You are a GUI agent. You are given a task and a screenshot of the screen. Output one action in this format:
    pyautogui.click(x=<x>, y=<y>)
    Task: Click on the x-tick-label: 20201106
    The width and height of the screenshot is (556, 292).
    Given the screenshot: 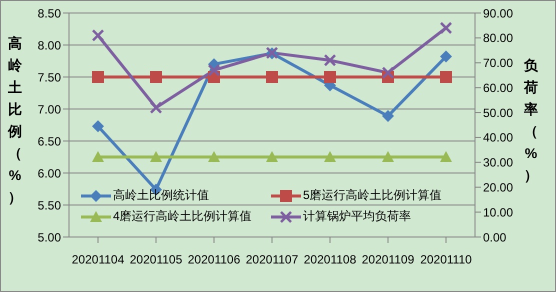 What is the action you would take?
    pyautogui.click(x=214, y=259)
    